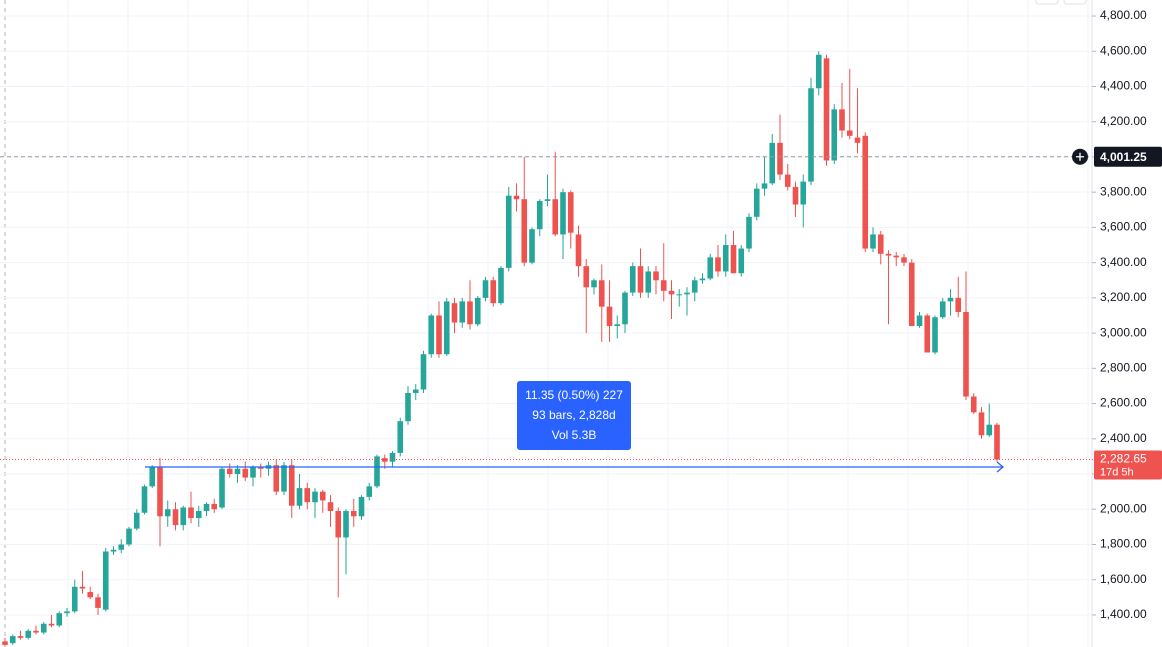  I want to click on y-tick-label: 2,400.00, so click(1123, 438).